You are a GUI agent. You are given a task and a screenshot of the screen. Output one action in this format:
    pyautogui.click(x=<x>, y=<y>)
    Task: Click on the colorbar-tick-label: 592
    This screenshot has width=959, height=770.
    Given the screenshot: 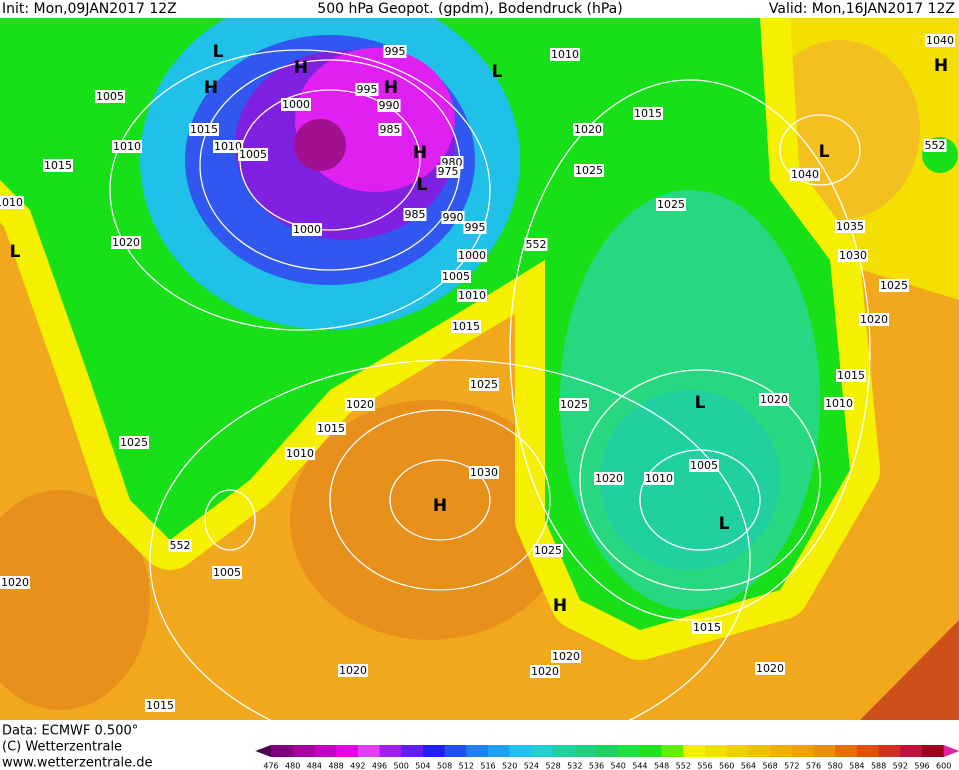 What is the action you would take?
    pyautogui.click(x=900, y=766)
    